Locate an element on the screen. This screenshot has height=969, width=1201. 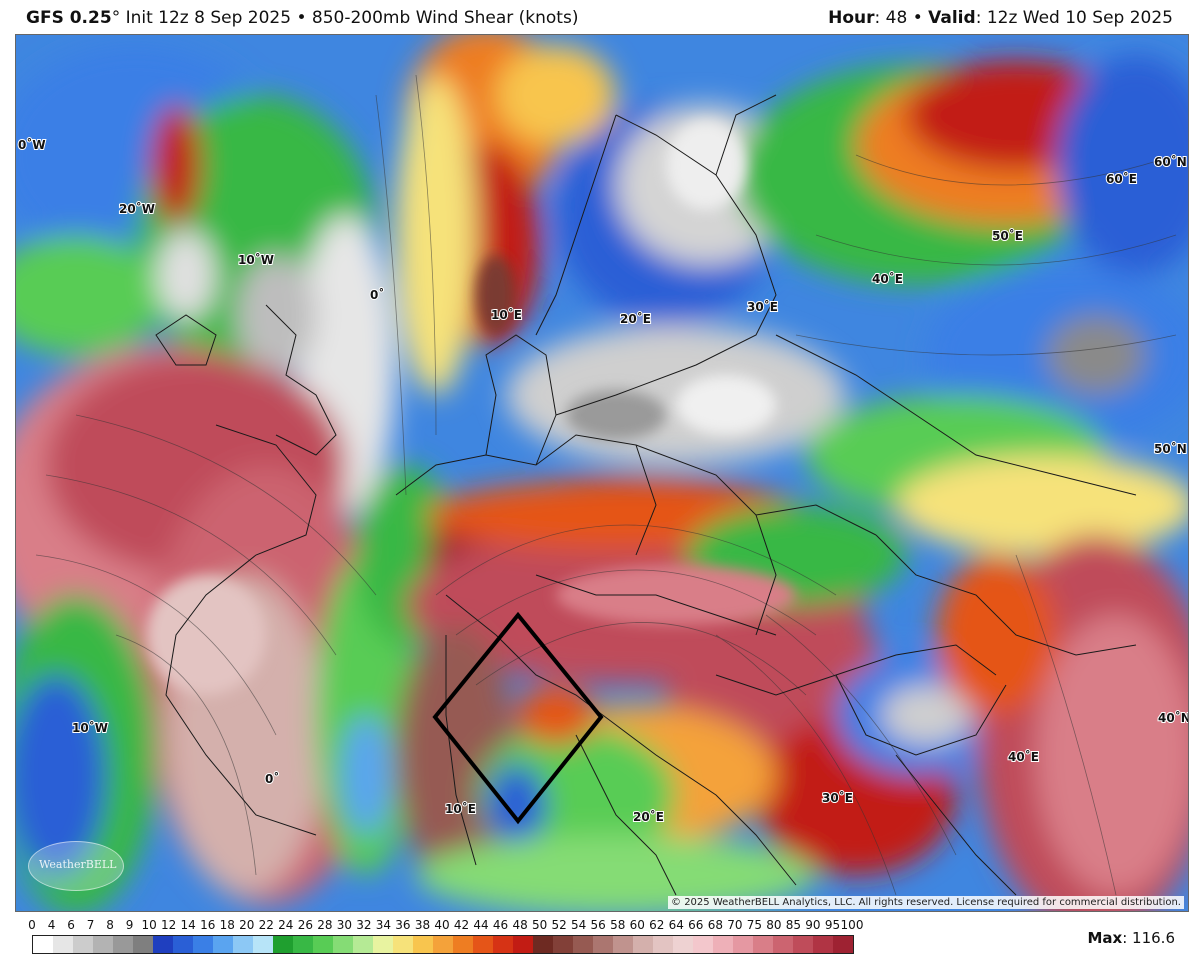
coord-label: 50˚N is located at coordinates (1170, 448).